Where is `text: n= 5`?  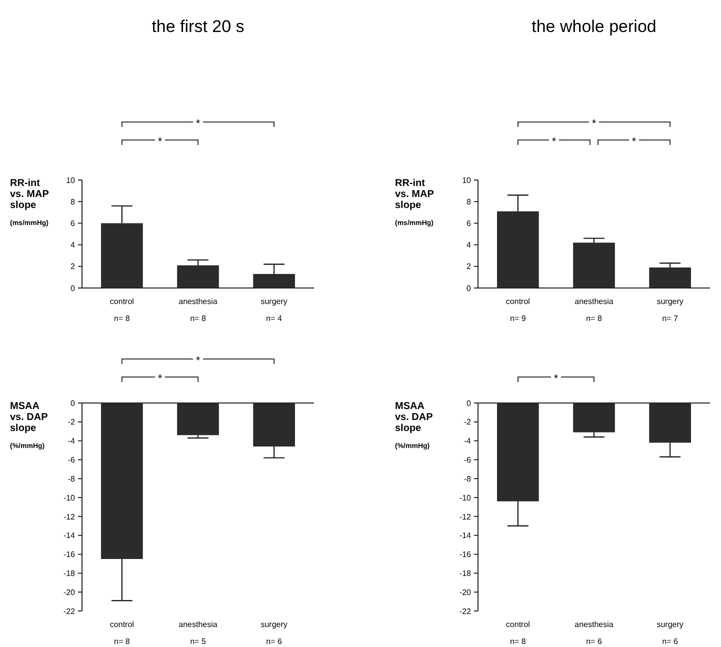
text: n= 5 is located at coordinates (198, 641).